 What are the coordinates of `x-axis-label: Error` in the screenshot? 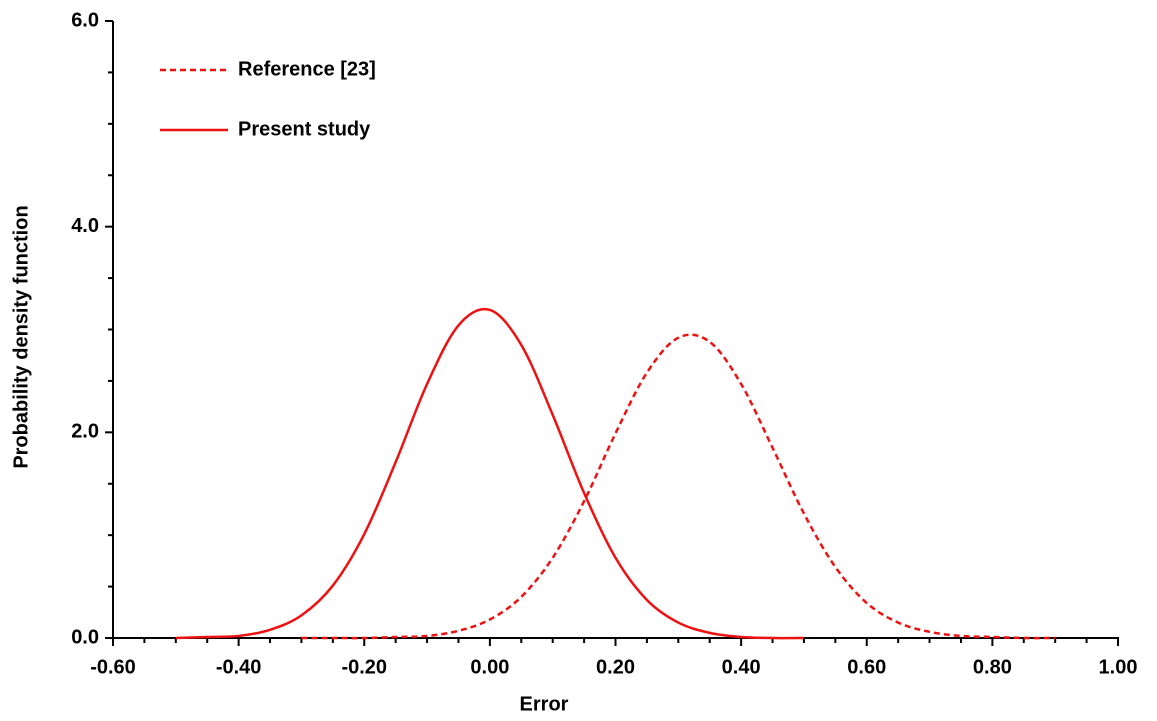 It's located at (544, 704).